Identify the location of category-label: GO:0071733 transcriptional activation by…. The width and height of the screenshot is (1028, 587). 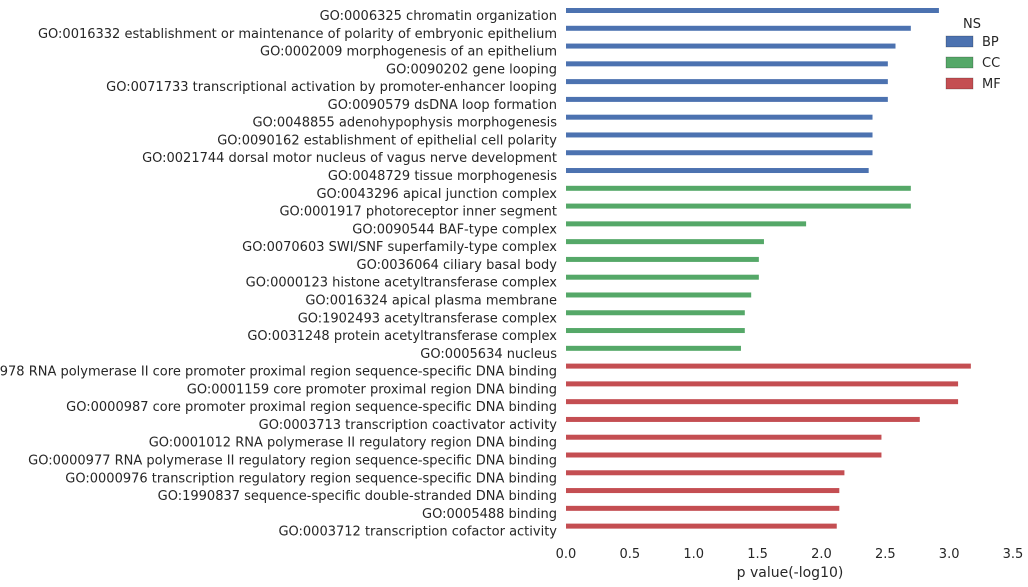
(331, 87).